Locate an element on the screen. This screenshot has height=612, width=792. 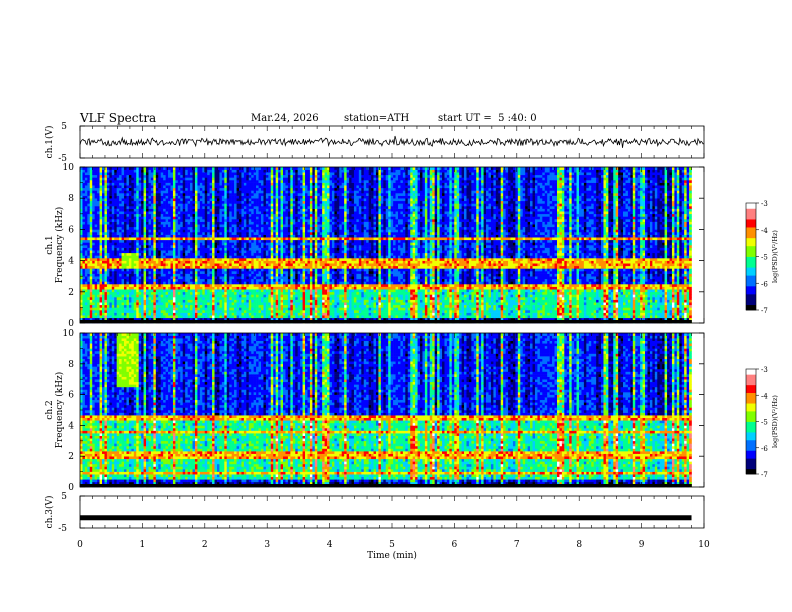
y-axis-label-line: ch.1 is located at coordinates (50, 244).